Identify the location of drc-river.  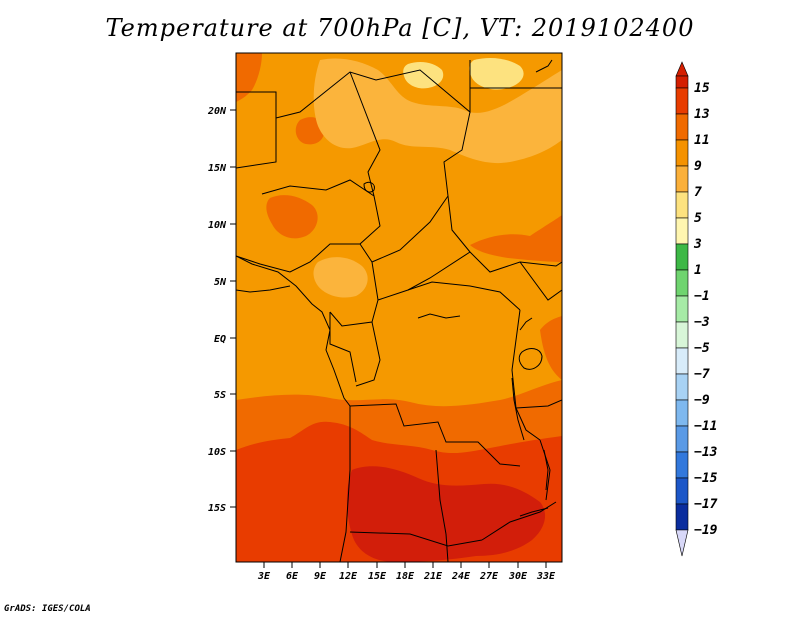
(439, 316).